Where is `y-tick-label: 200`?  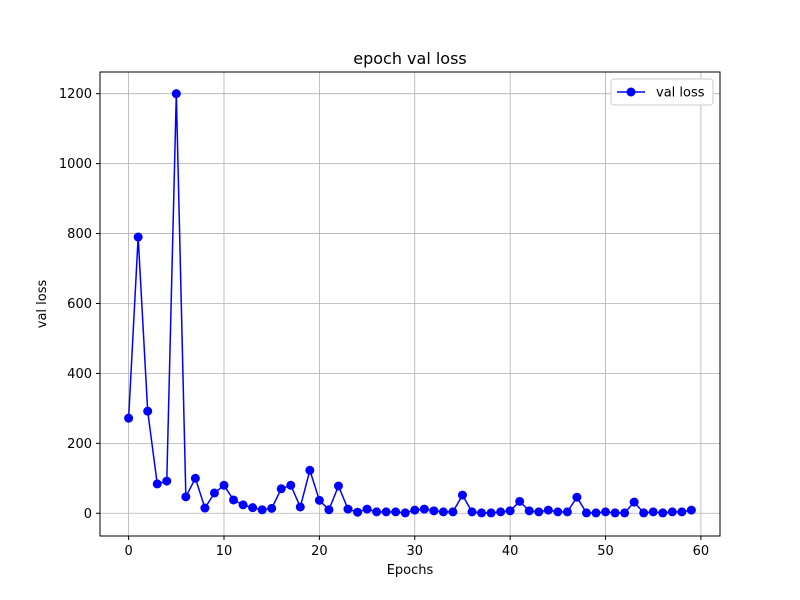
y-tick-label: 200 is located at coordinates (79, 444).